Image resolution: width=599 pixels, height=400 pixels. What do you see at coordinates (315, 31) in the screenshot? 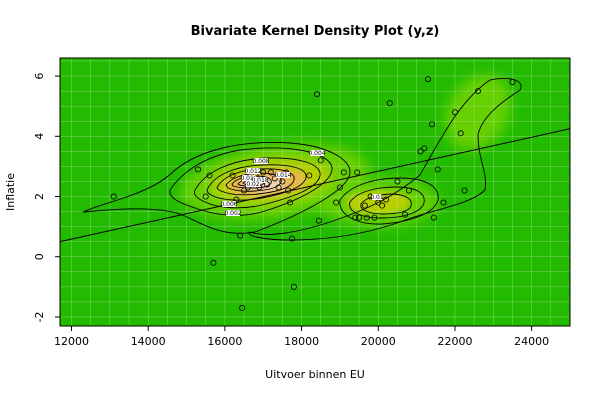
I see `chart-title: Bivariate Kernel Density Plot (y,z)` at bounding box center [315, 31].